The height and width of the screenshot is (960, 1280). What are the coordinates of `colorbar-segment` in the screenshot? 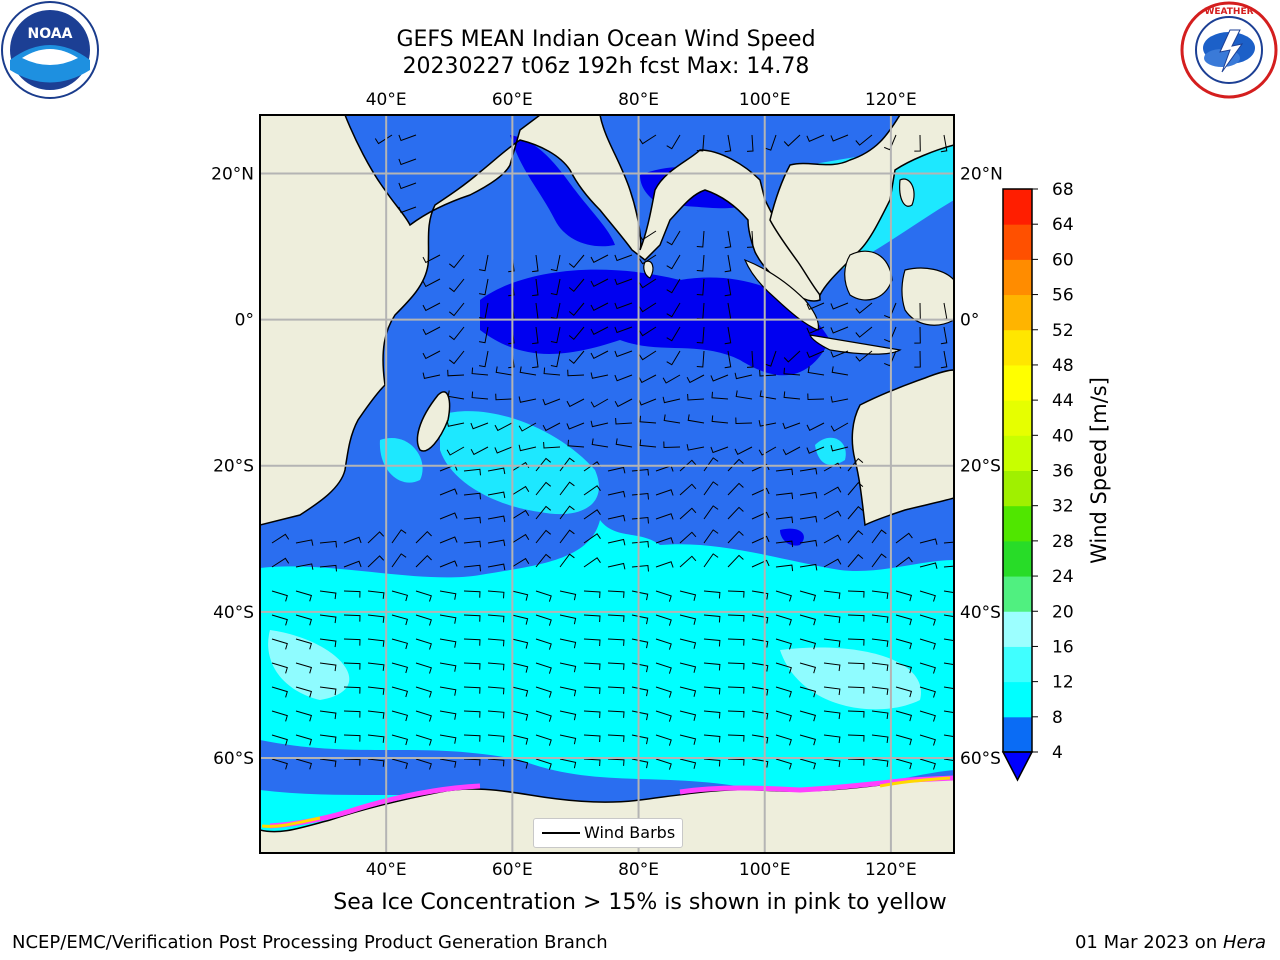 It's located at (1017, 347).